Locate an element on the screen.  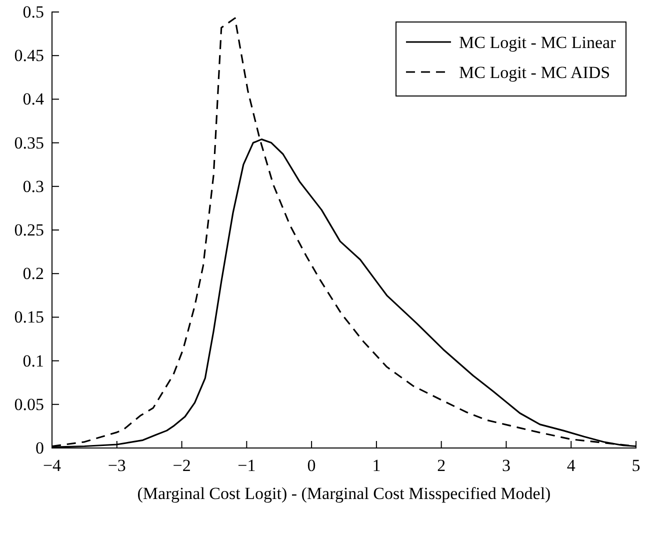
y-tick-label: 0.5 is located at coordinates (33, 12).